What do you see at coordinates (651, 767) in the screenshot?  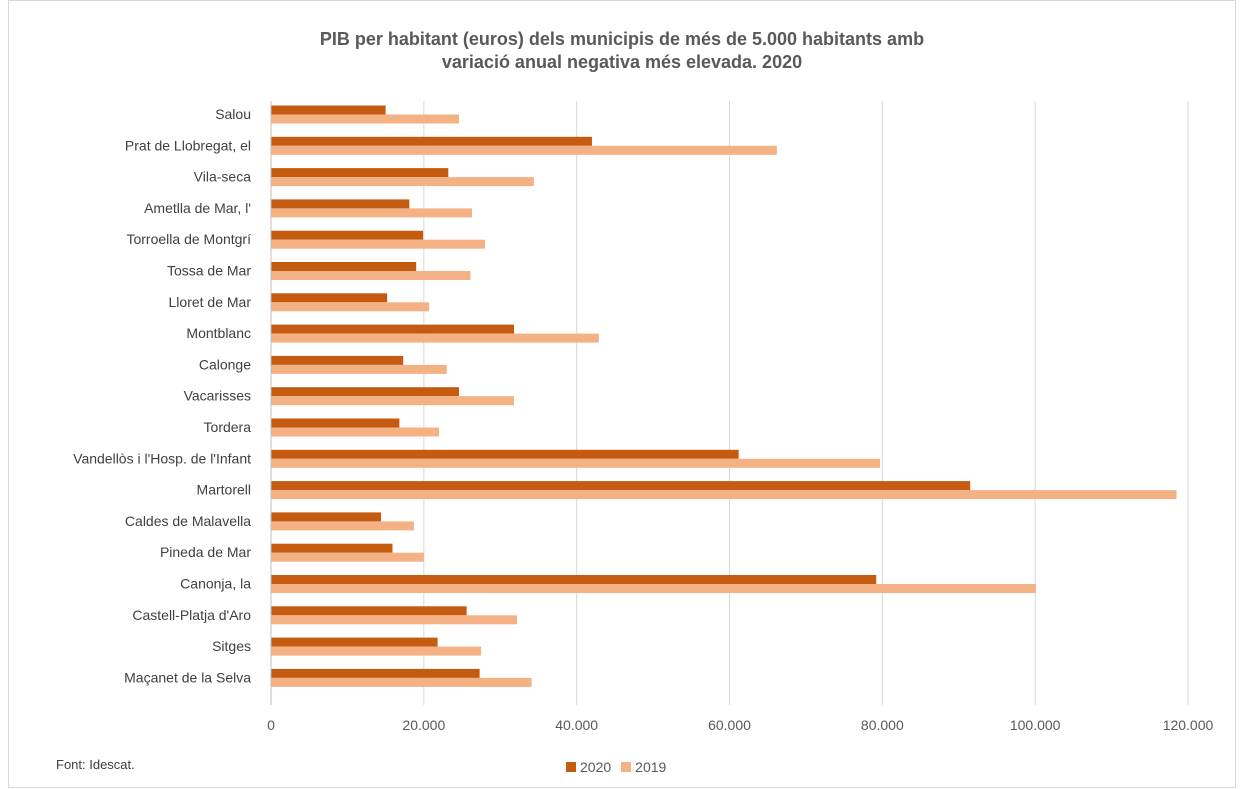 I see `legend-label-2019: 2019` at bounding box center [651, 767].